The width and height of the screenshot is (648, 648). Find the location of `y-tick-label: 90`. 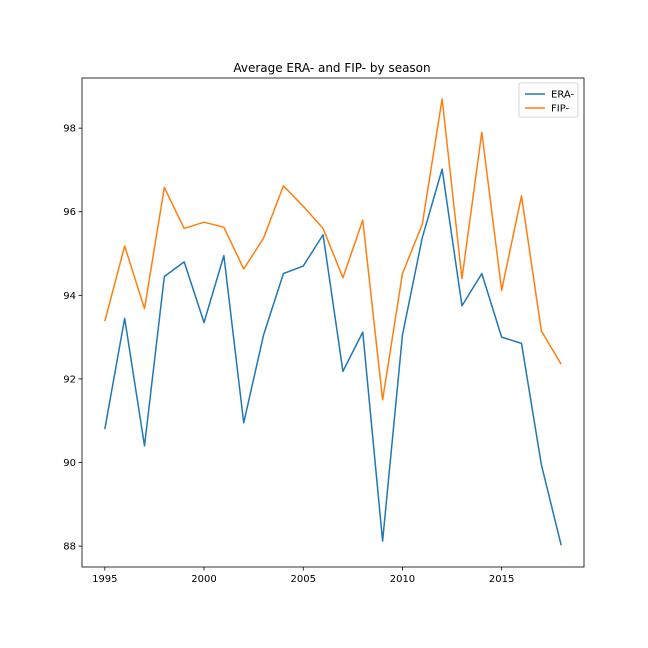

y-tick-label: 90 is located at coordinates (69, 463).